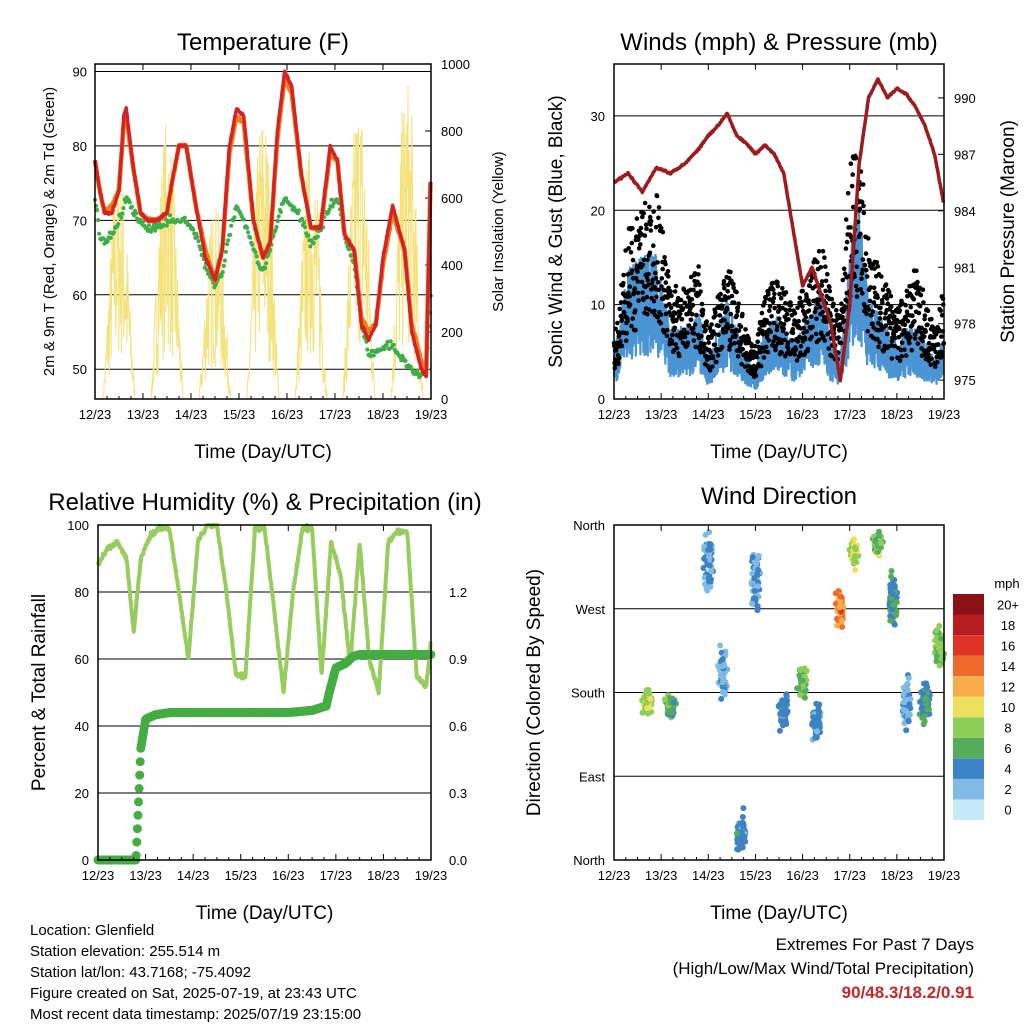 This screenshot has width=1024, height=1024. I want to click on temp-ytick-label: 80, so click(80, 146).